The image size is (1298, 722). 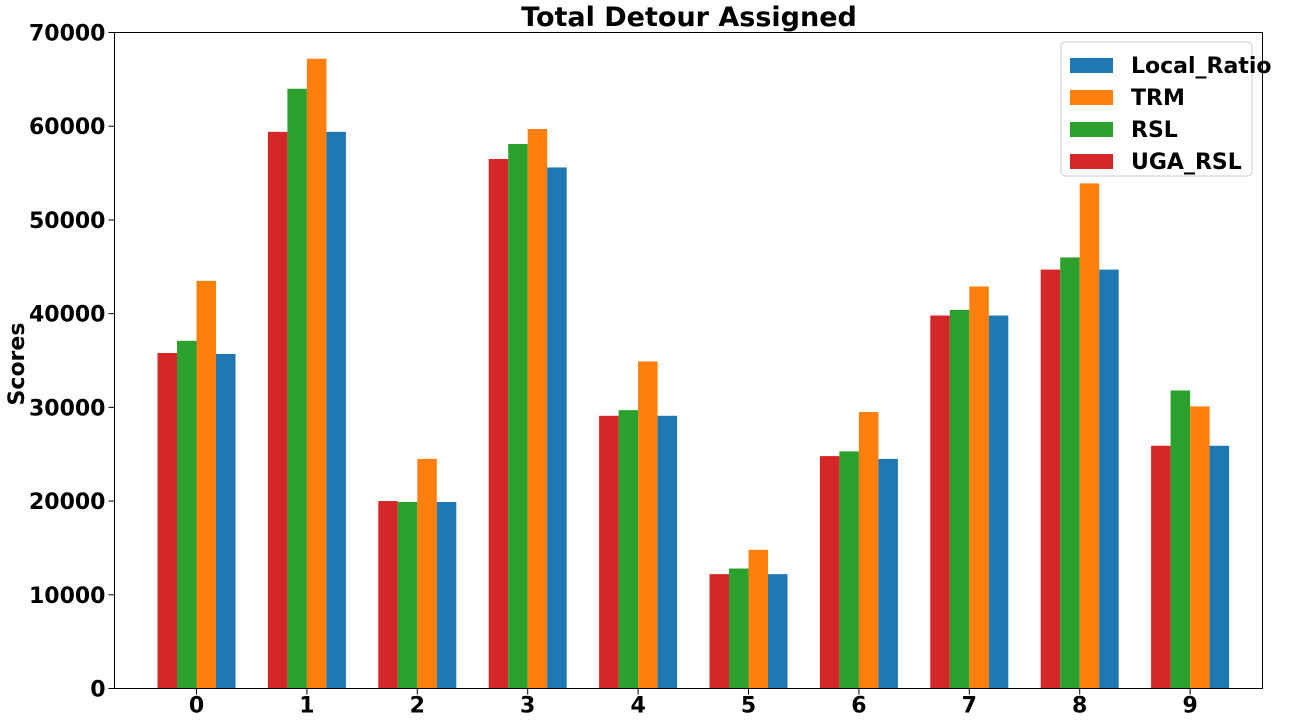 I want to click on y-tick-label: 50000, so click(x=67, y=221).